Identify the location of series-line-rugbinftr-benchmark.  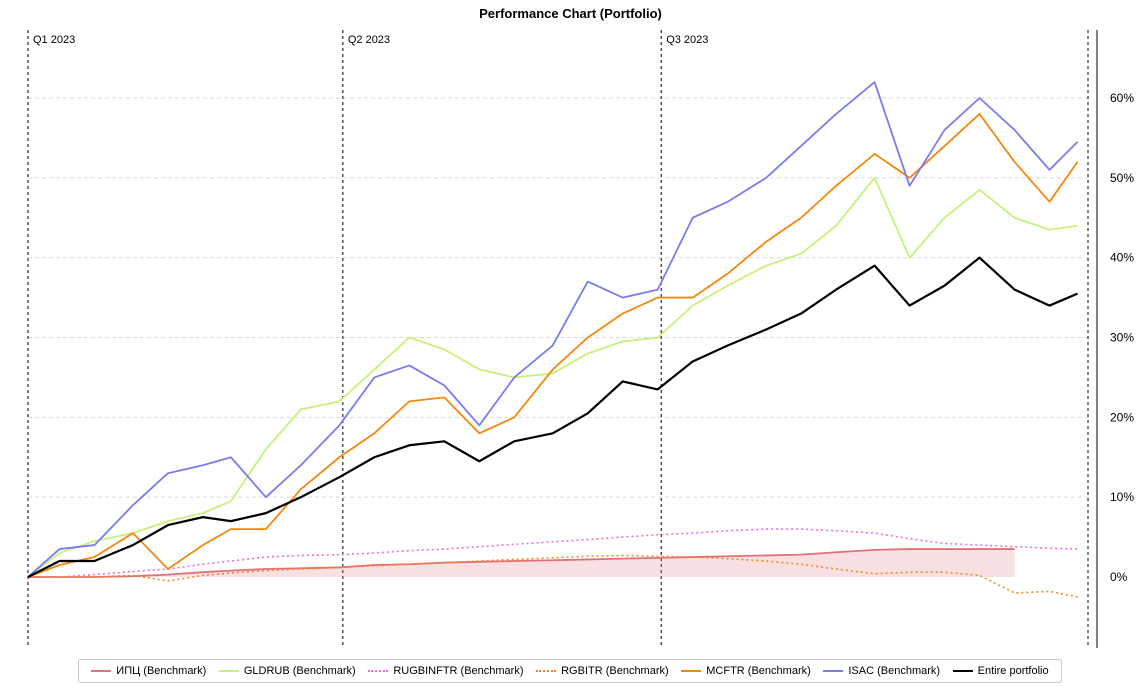
(553, 553).